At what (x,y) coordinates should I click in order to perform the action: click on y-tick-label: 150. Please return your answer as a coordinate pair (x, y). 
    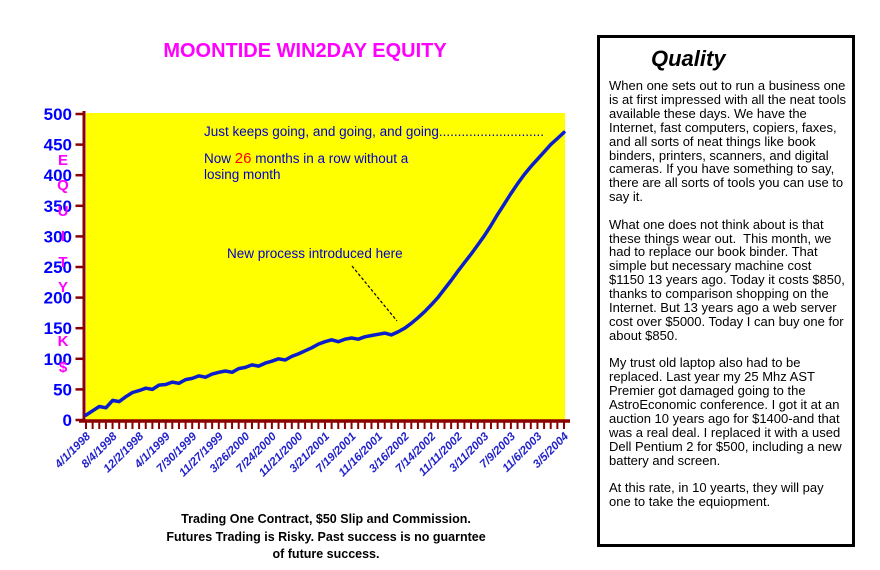
    Looking at the image, I should click on (58, 328).